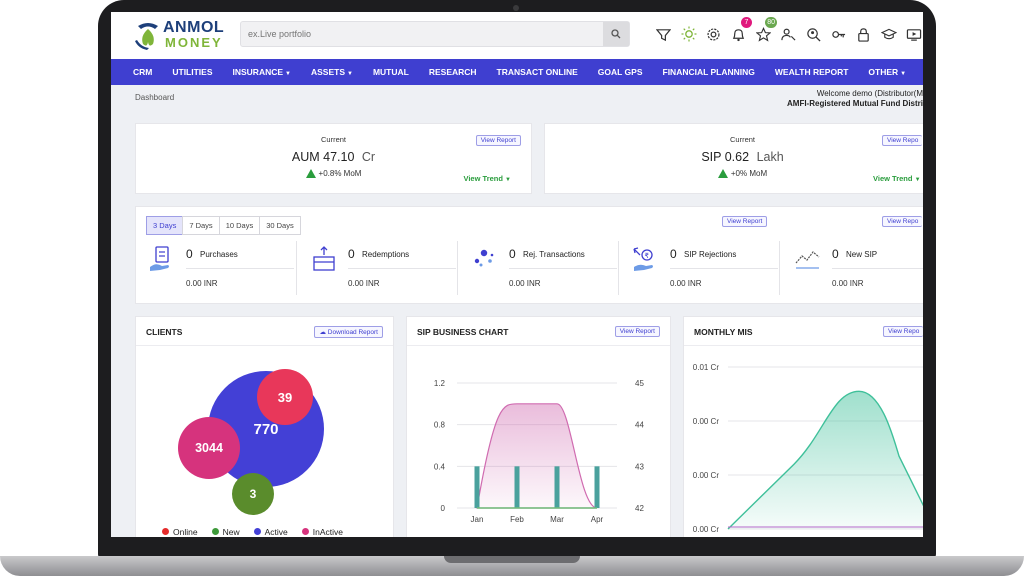 This screenshot has width=1024, height=576. I want to click on sip-chart-view-report-button: View Report, so click(637, 331).